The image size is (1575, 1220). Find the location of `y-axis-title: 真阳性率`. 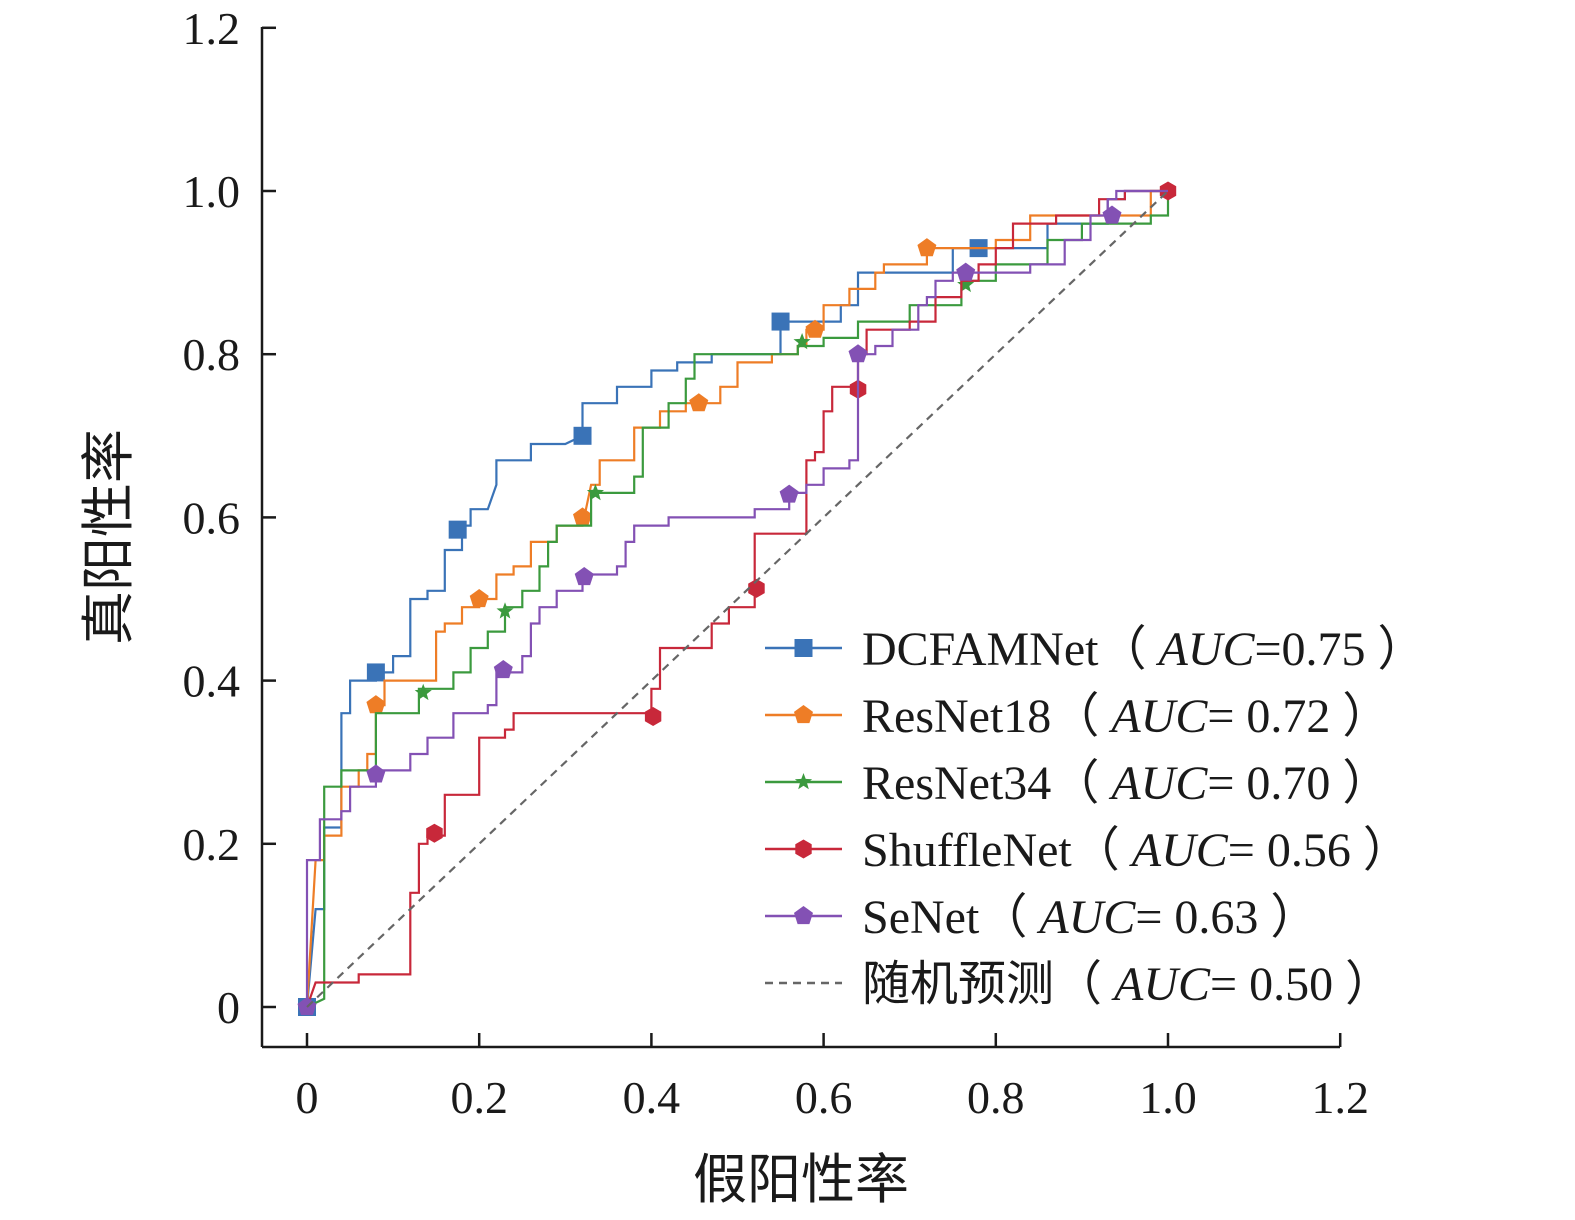

y-axis-title: 真阳性率 is located at coordinates (109, 537).